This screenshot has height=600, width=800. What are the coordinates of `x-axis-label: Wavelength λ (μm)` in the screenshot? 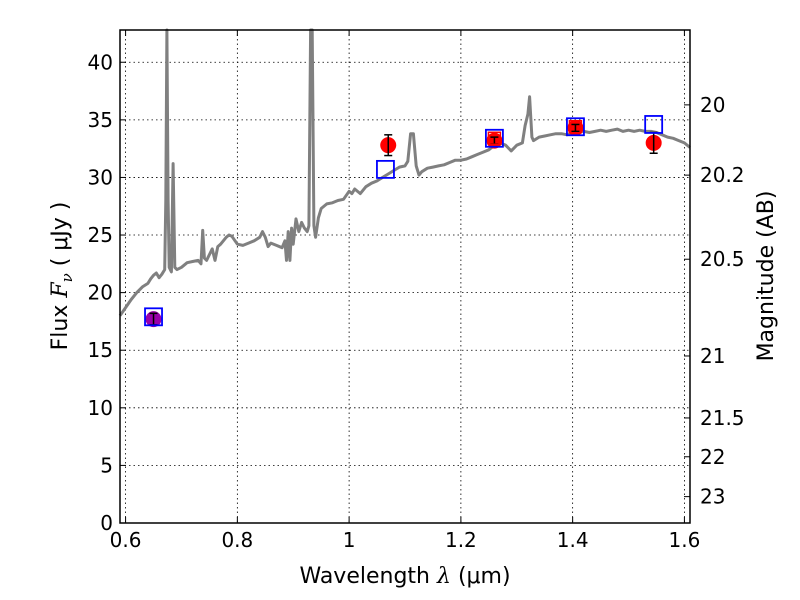 It's located at (404, 576).